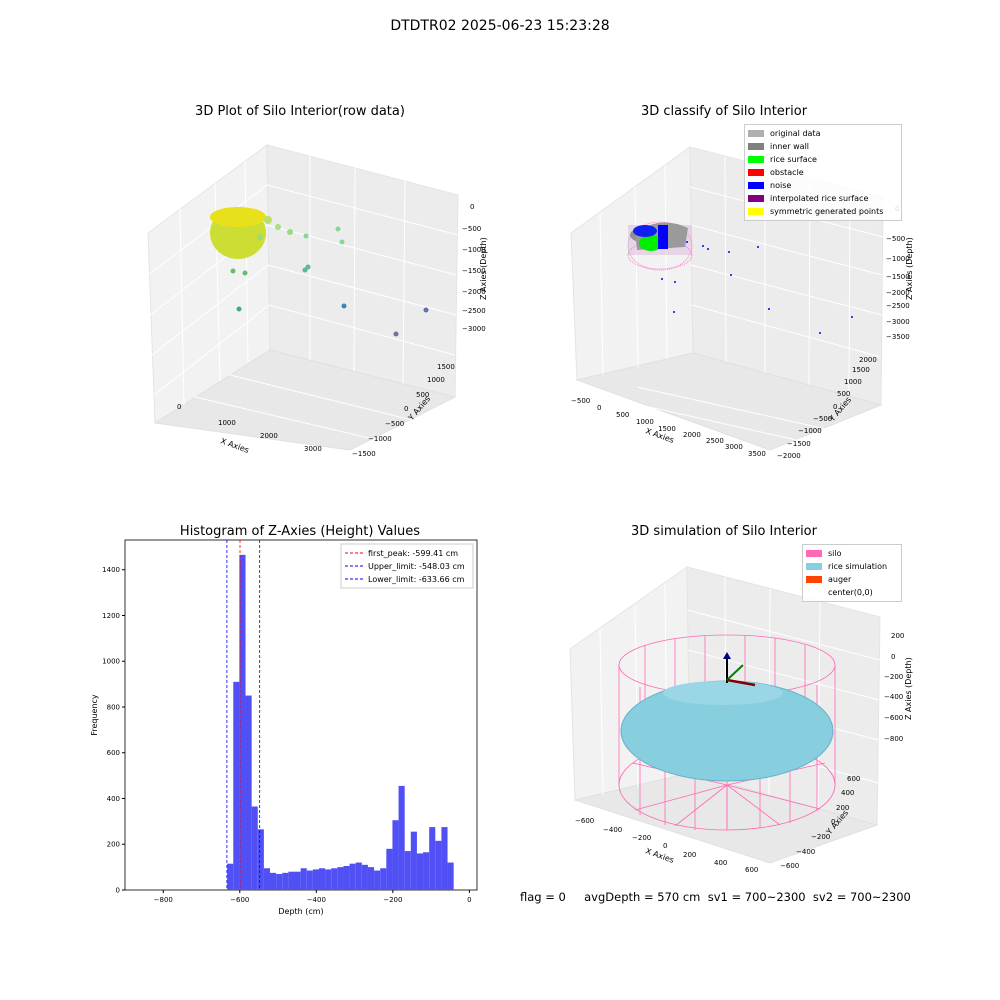 Image resolution: width=1000 pixels, height=1000 pixels. I want to click on p2-ztick: −500, so click(895, 239).